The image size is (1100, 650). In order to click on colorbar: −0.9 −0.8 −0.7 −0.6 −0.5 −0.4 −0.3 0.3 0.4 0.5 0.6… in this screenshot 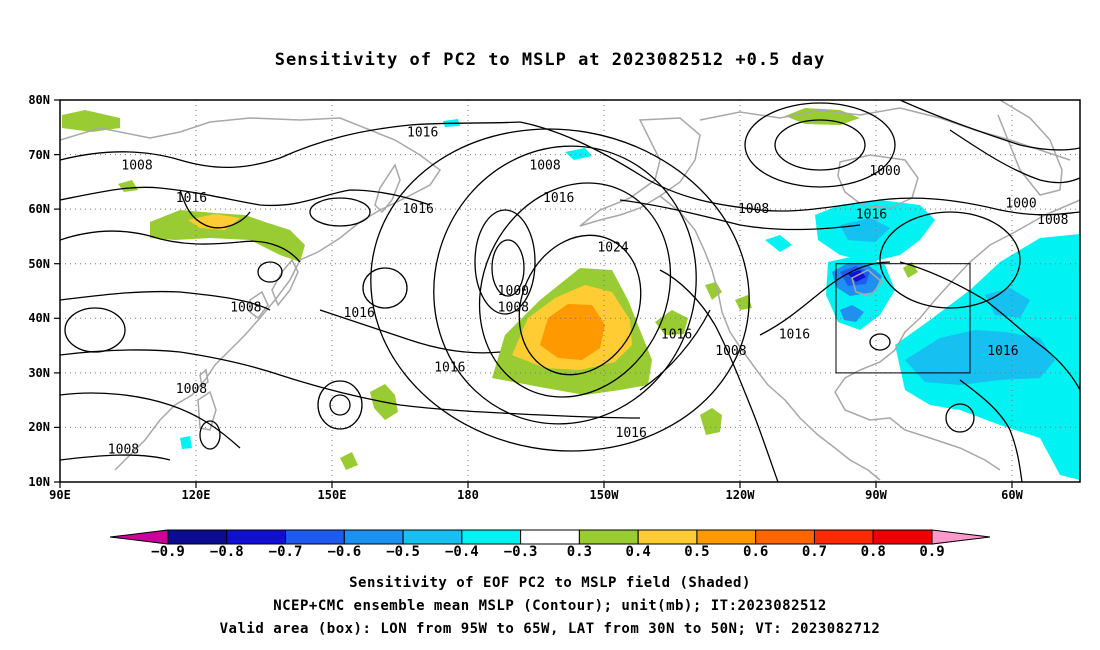, I will do `click(550, 544)`.